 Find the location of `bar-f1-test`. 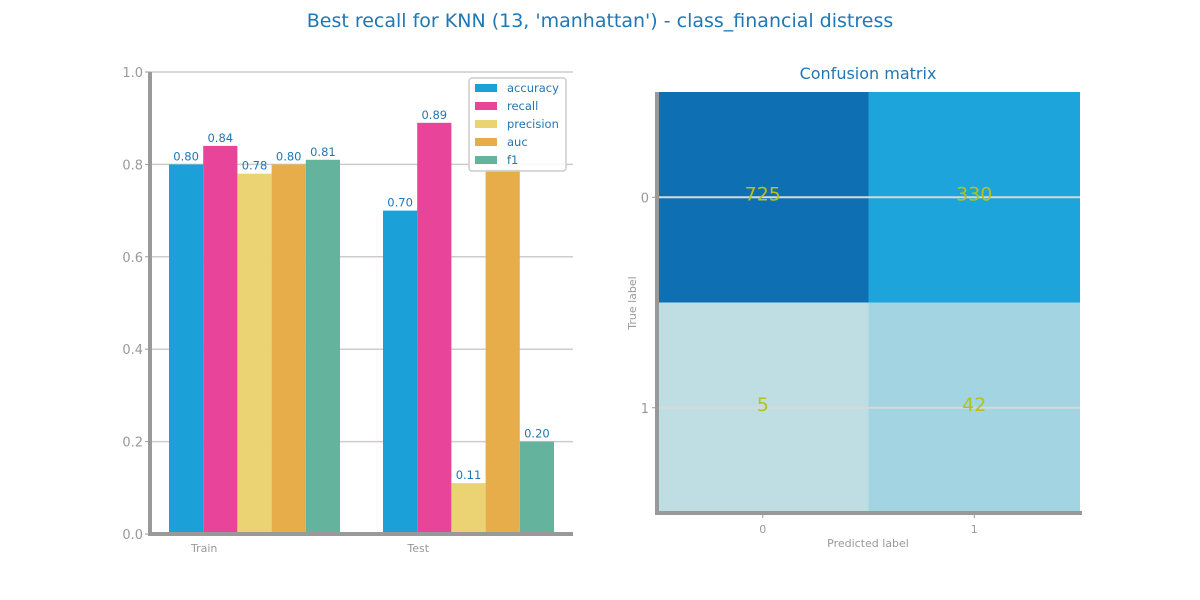

bar-f1-test is located at coordinates (536, 487).